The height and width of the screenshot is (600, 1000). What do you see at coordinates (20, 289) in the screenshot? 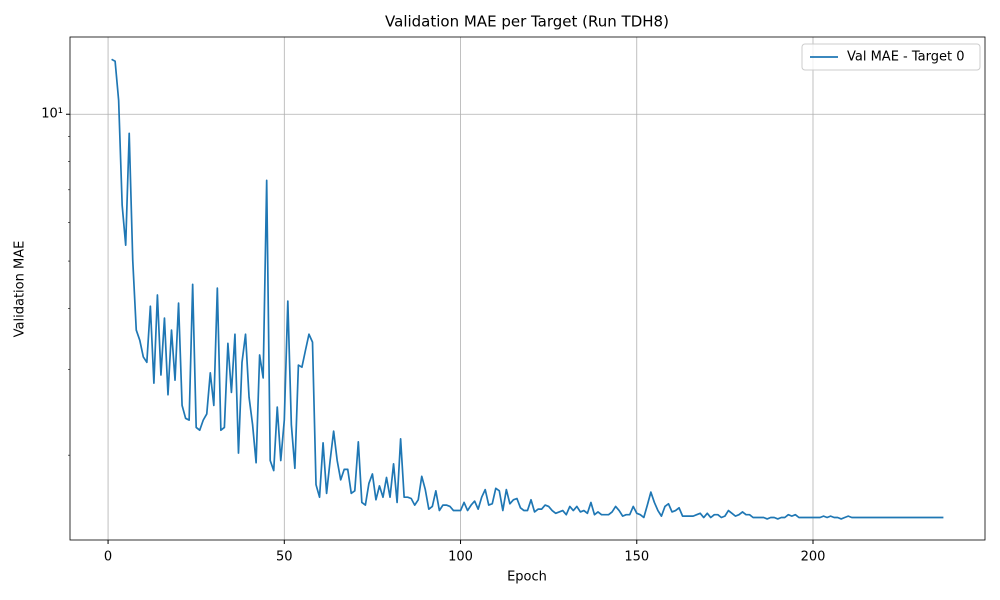
I see `y-axis-label: Validation MAE` at bounding box center [20, 289].